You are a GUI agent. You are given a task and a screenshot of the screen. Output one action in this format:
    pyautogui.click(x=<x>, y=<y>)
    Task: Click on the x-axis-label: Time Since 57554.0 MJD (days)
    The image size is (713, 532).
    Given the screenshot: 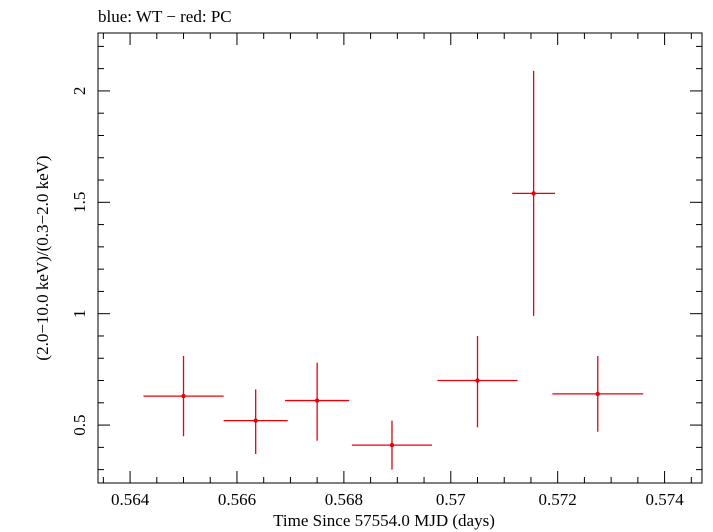 What is the action you would take?
    pyautogui.click(x=384, y=520)
    